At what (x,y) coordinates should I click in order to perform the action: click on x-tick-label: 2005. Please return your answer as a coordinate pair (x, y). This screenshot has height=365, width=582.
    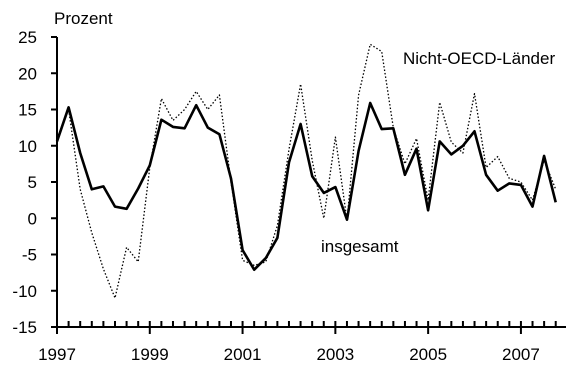
    Looking at the image, I should click on (428, 354).